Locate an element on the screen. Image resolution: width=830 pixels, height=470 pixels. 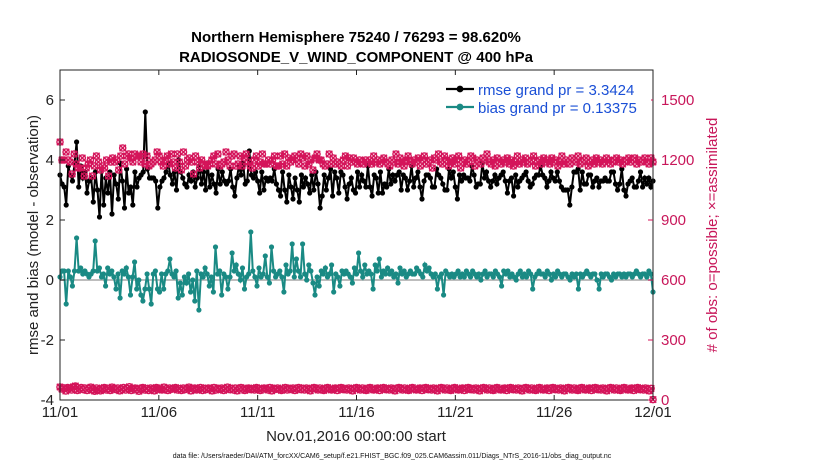
legend-rmse-marker is located at coordinates (460, 89).